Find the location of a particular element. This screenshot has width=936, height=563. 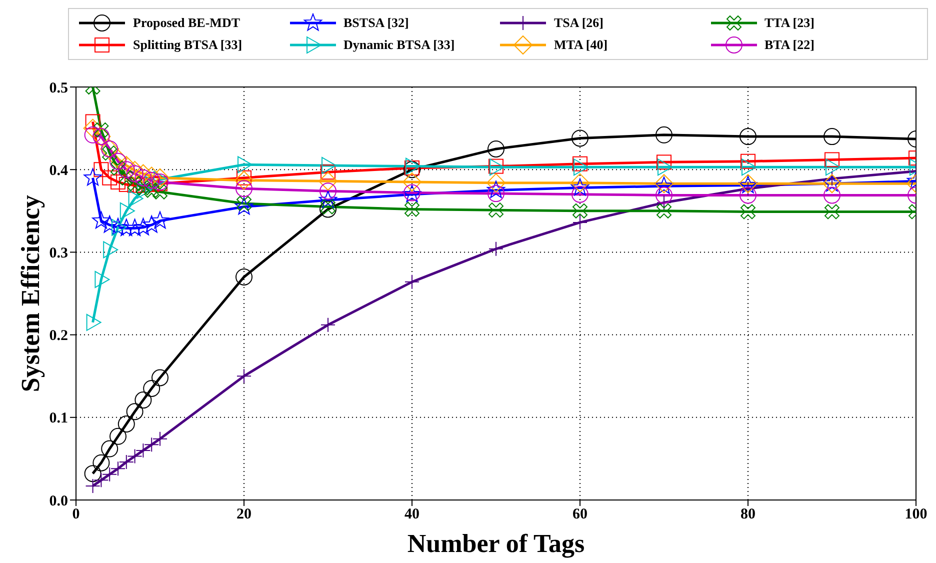

y-axis-title: System Efficiency is located at coordinates (31, 293).